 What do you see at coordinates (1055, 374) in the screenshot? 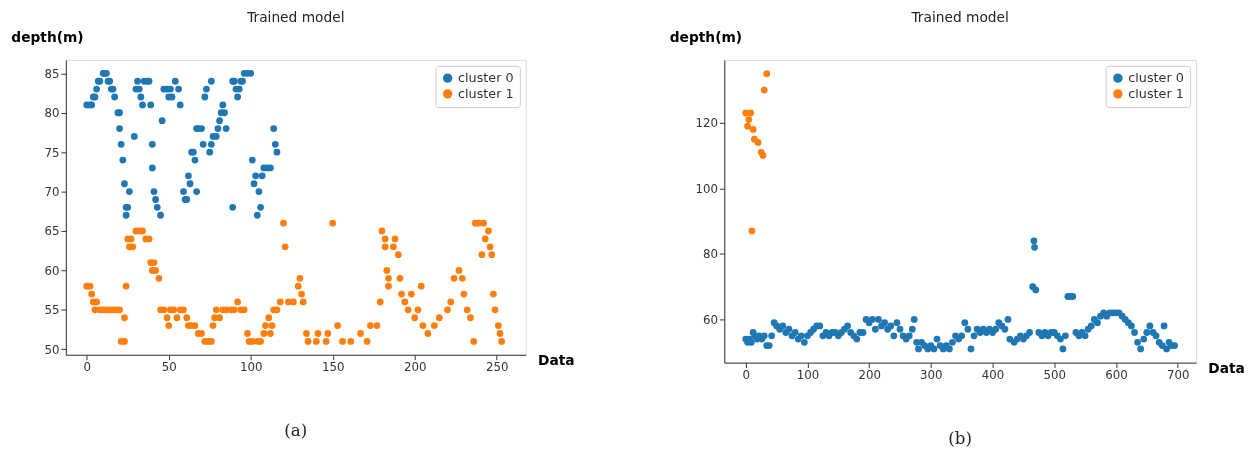
I see `x-tick-label: 500` at bounding box center [1055, 374].